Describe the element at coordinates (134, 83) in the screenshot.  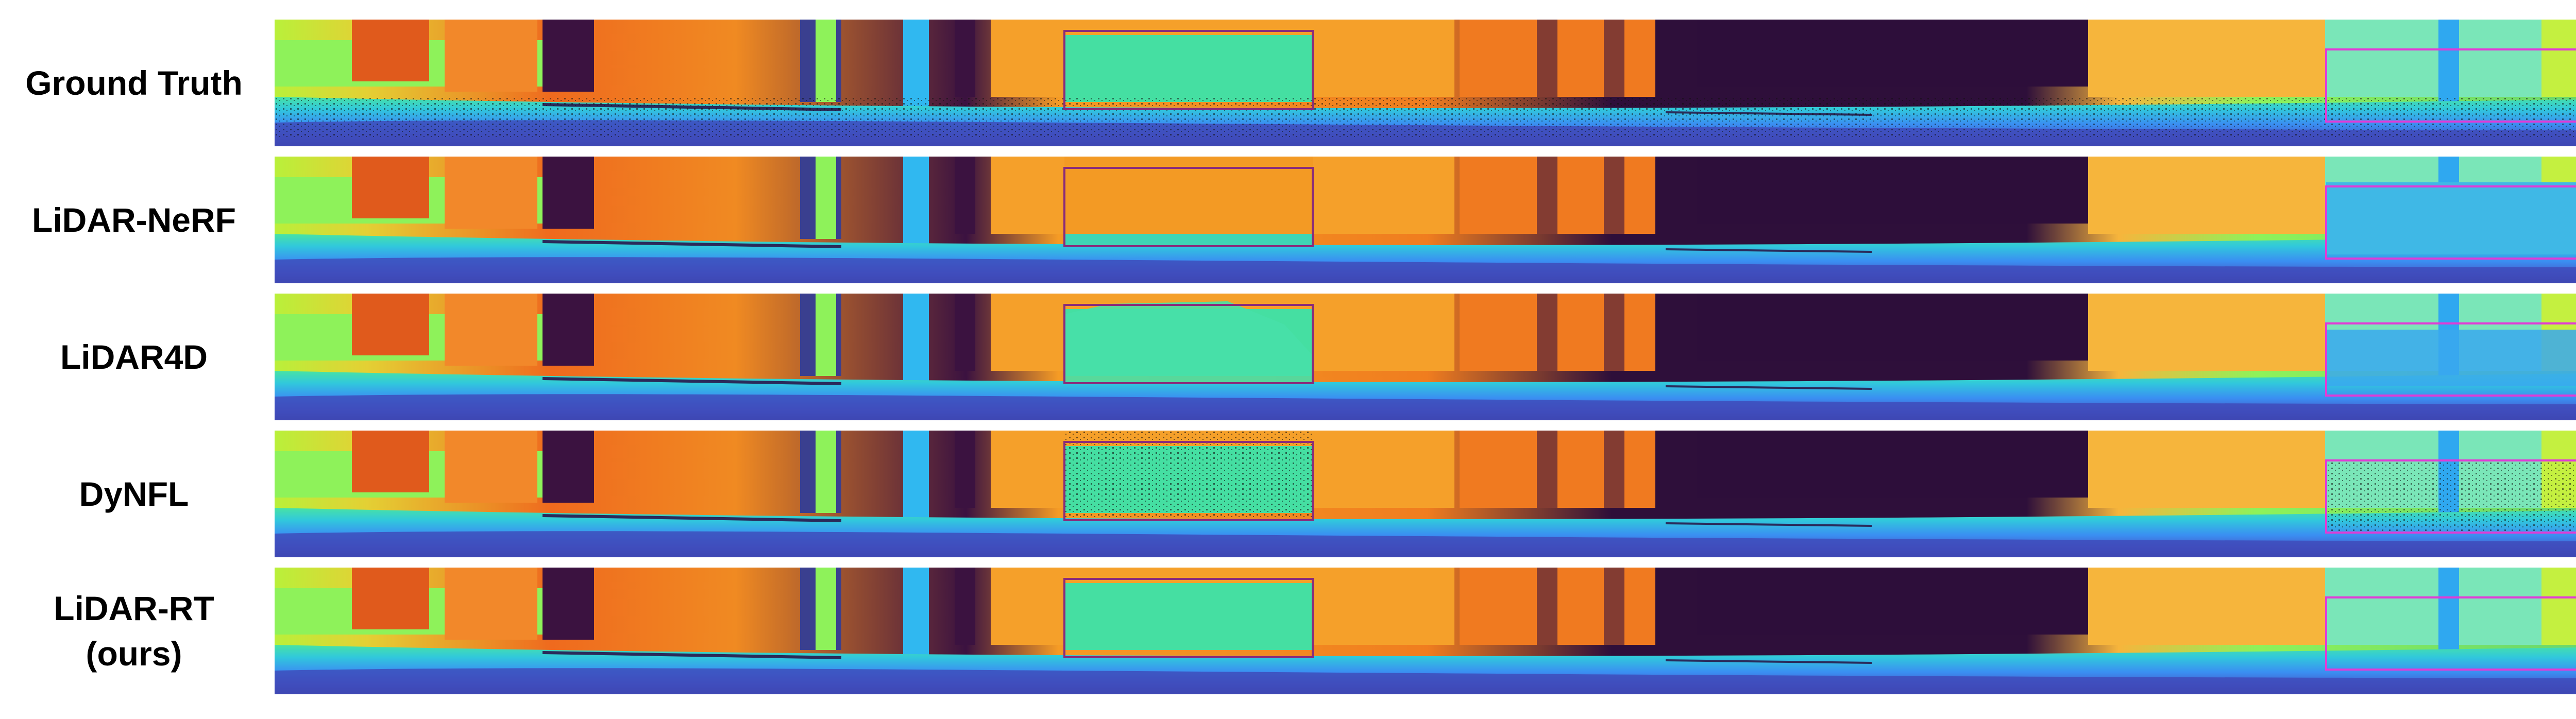
I see `row-label: Ground Truth` at that location.